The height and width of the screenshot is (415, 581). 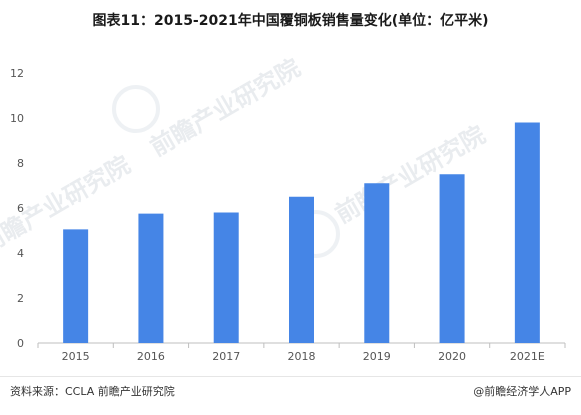 I want to click on y-tick-label: 12, so click(x=17, y=73).